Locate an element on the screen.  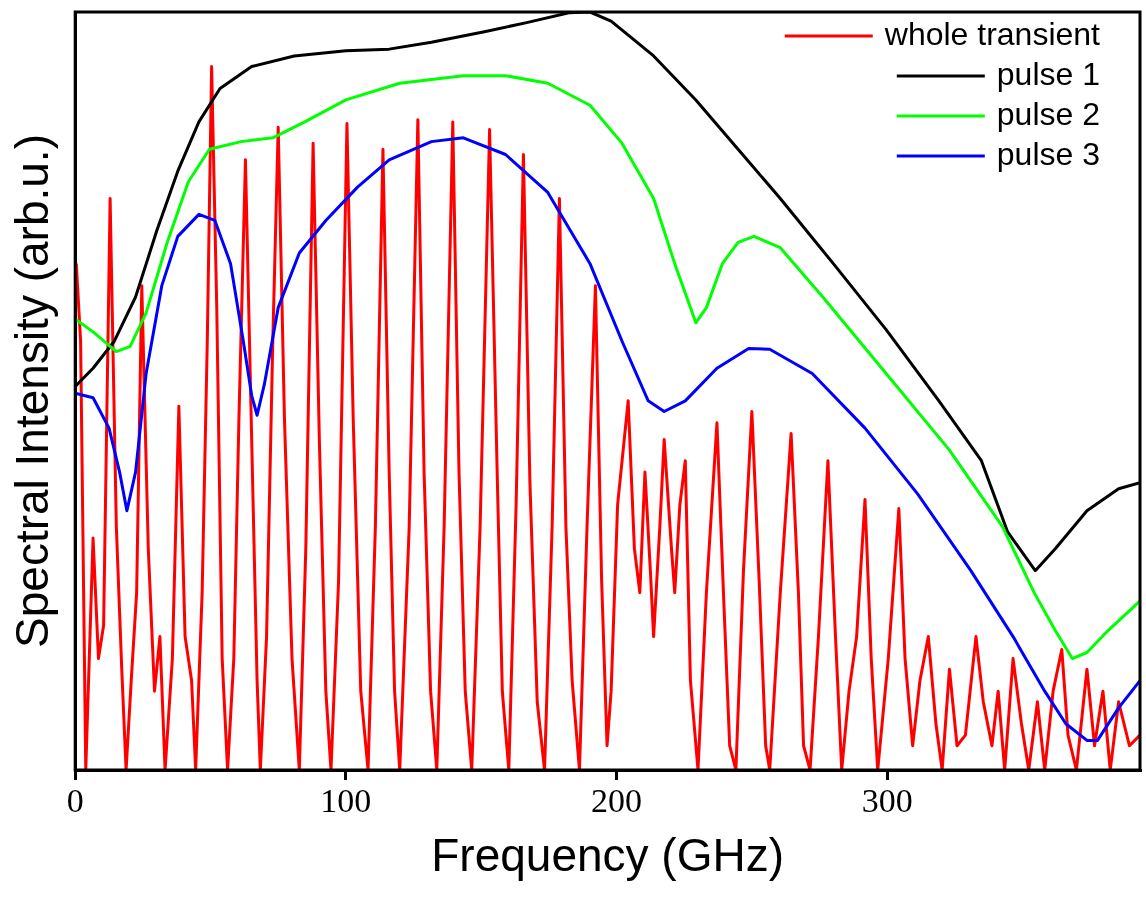
legend-label: whole transient is located at coordinates (992, 33).